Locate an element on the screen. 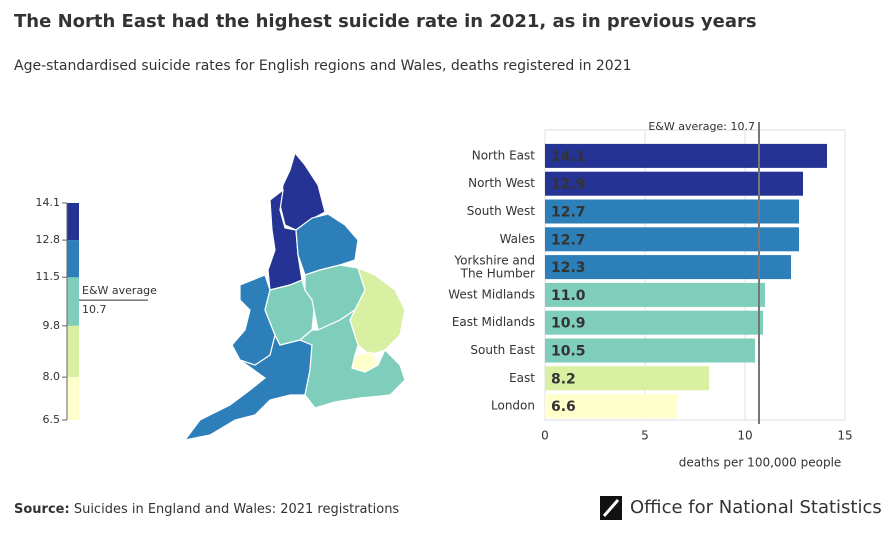 This screenshot has width=886, height=539. y-tick-label: North East is located at coordinates (504, 155).